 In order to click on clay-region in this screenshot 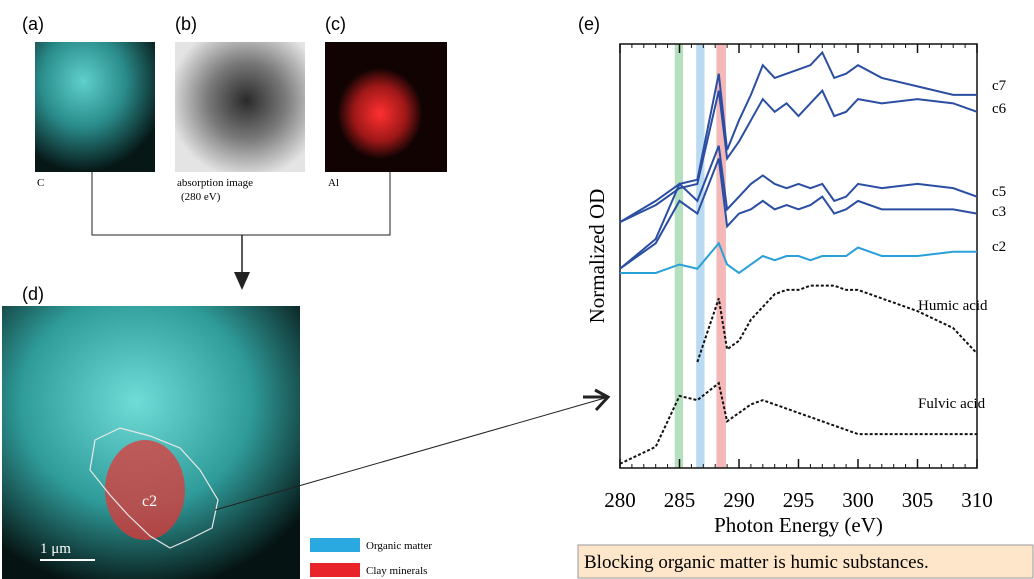, I will do `click(145, 490)`.